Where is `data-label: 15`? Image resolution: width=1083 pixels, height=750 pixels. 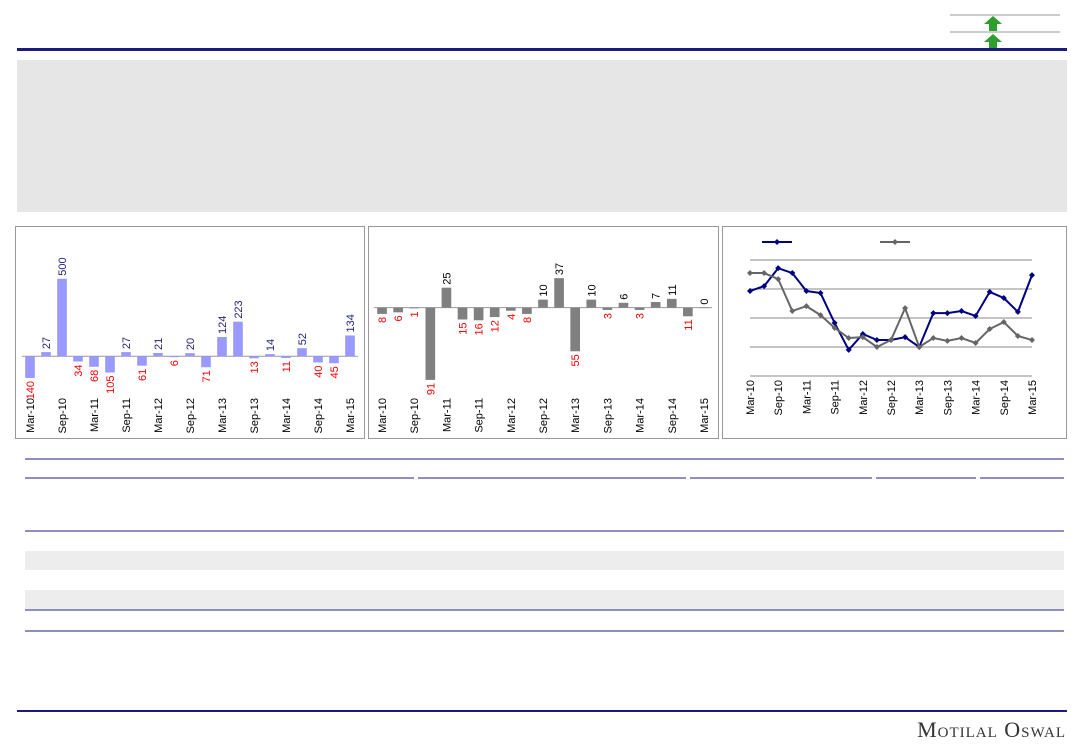
data-label: 15 is located at coordinates (464, 328).